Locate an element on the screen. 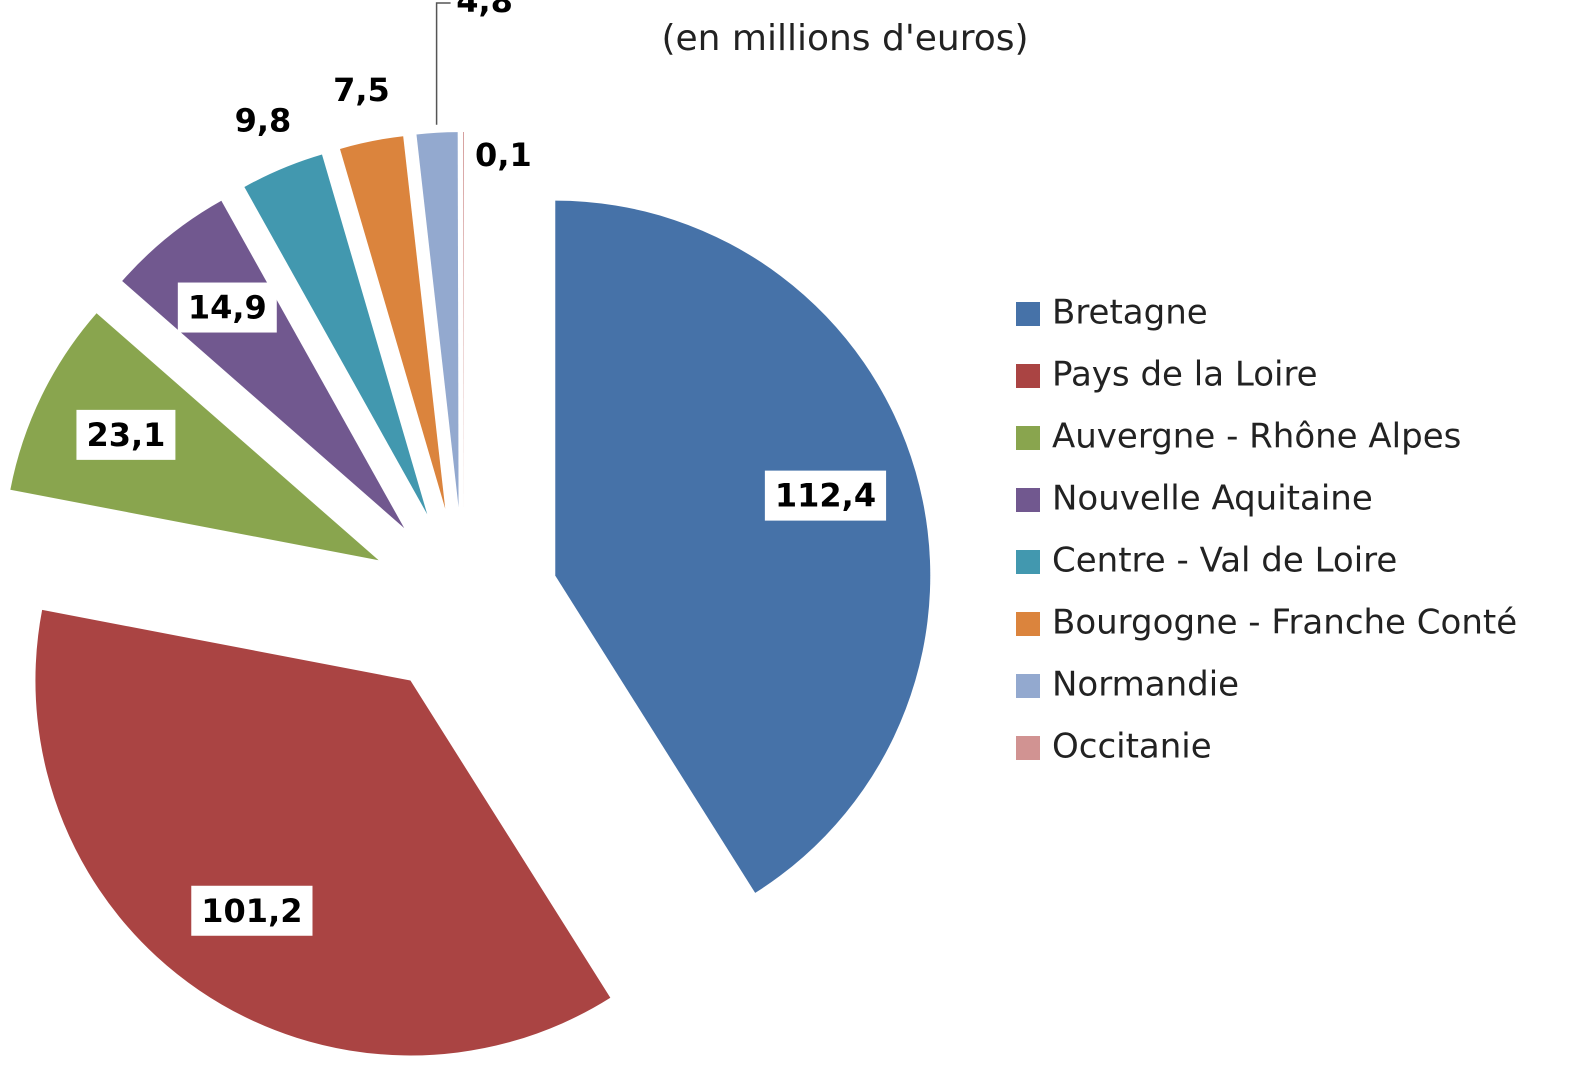  value-label: 4,8 is located at coordinates (484, 10).